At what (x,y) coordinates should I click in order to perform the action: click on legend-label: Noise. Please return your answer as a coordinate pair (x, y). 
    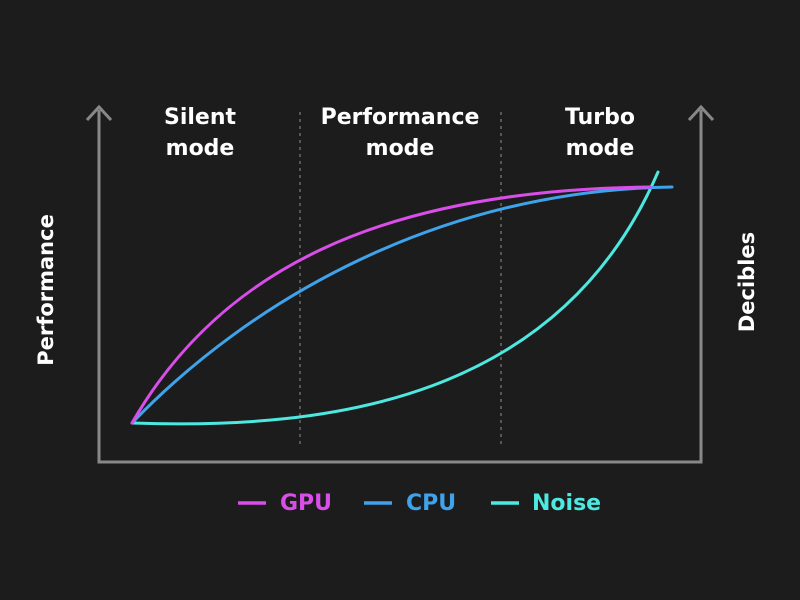
    Looking at the image, I should click on (566, 503).